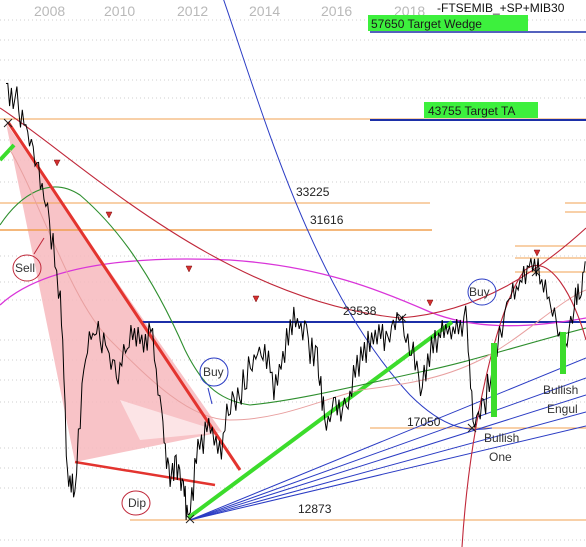 The width and height of the screenshot is (586, 547). I want to click on x-axis-ticks: 2008 2010 2012 2014 2016 2018, so click(229, 11).